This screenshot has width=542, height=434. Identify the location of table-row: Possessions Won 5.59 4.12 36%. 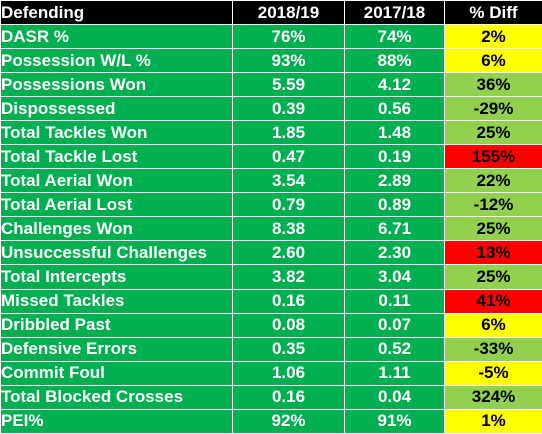
(271, 85).